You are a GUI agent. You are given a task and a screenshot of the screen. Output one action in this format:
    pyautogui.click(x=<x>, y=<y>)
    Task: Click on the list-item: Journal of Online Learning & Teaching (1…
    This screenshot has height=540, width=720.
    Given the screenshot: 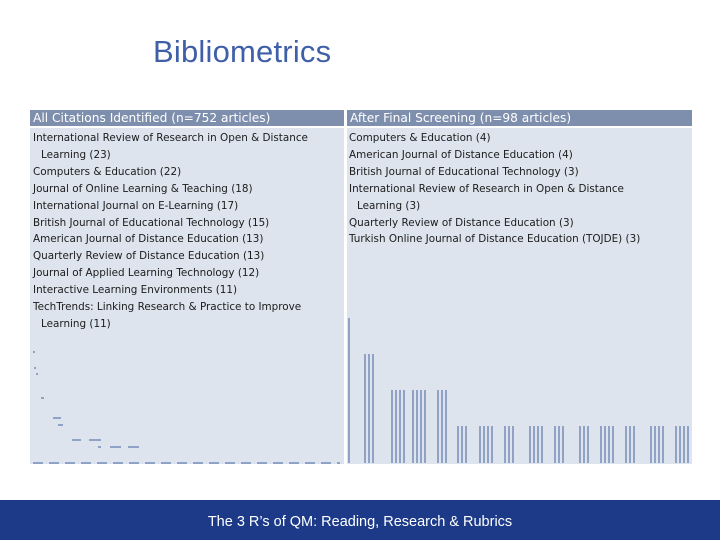 What is the action you would take?
    pyautogui.click(x=143, y=188)
    